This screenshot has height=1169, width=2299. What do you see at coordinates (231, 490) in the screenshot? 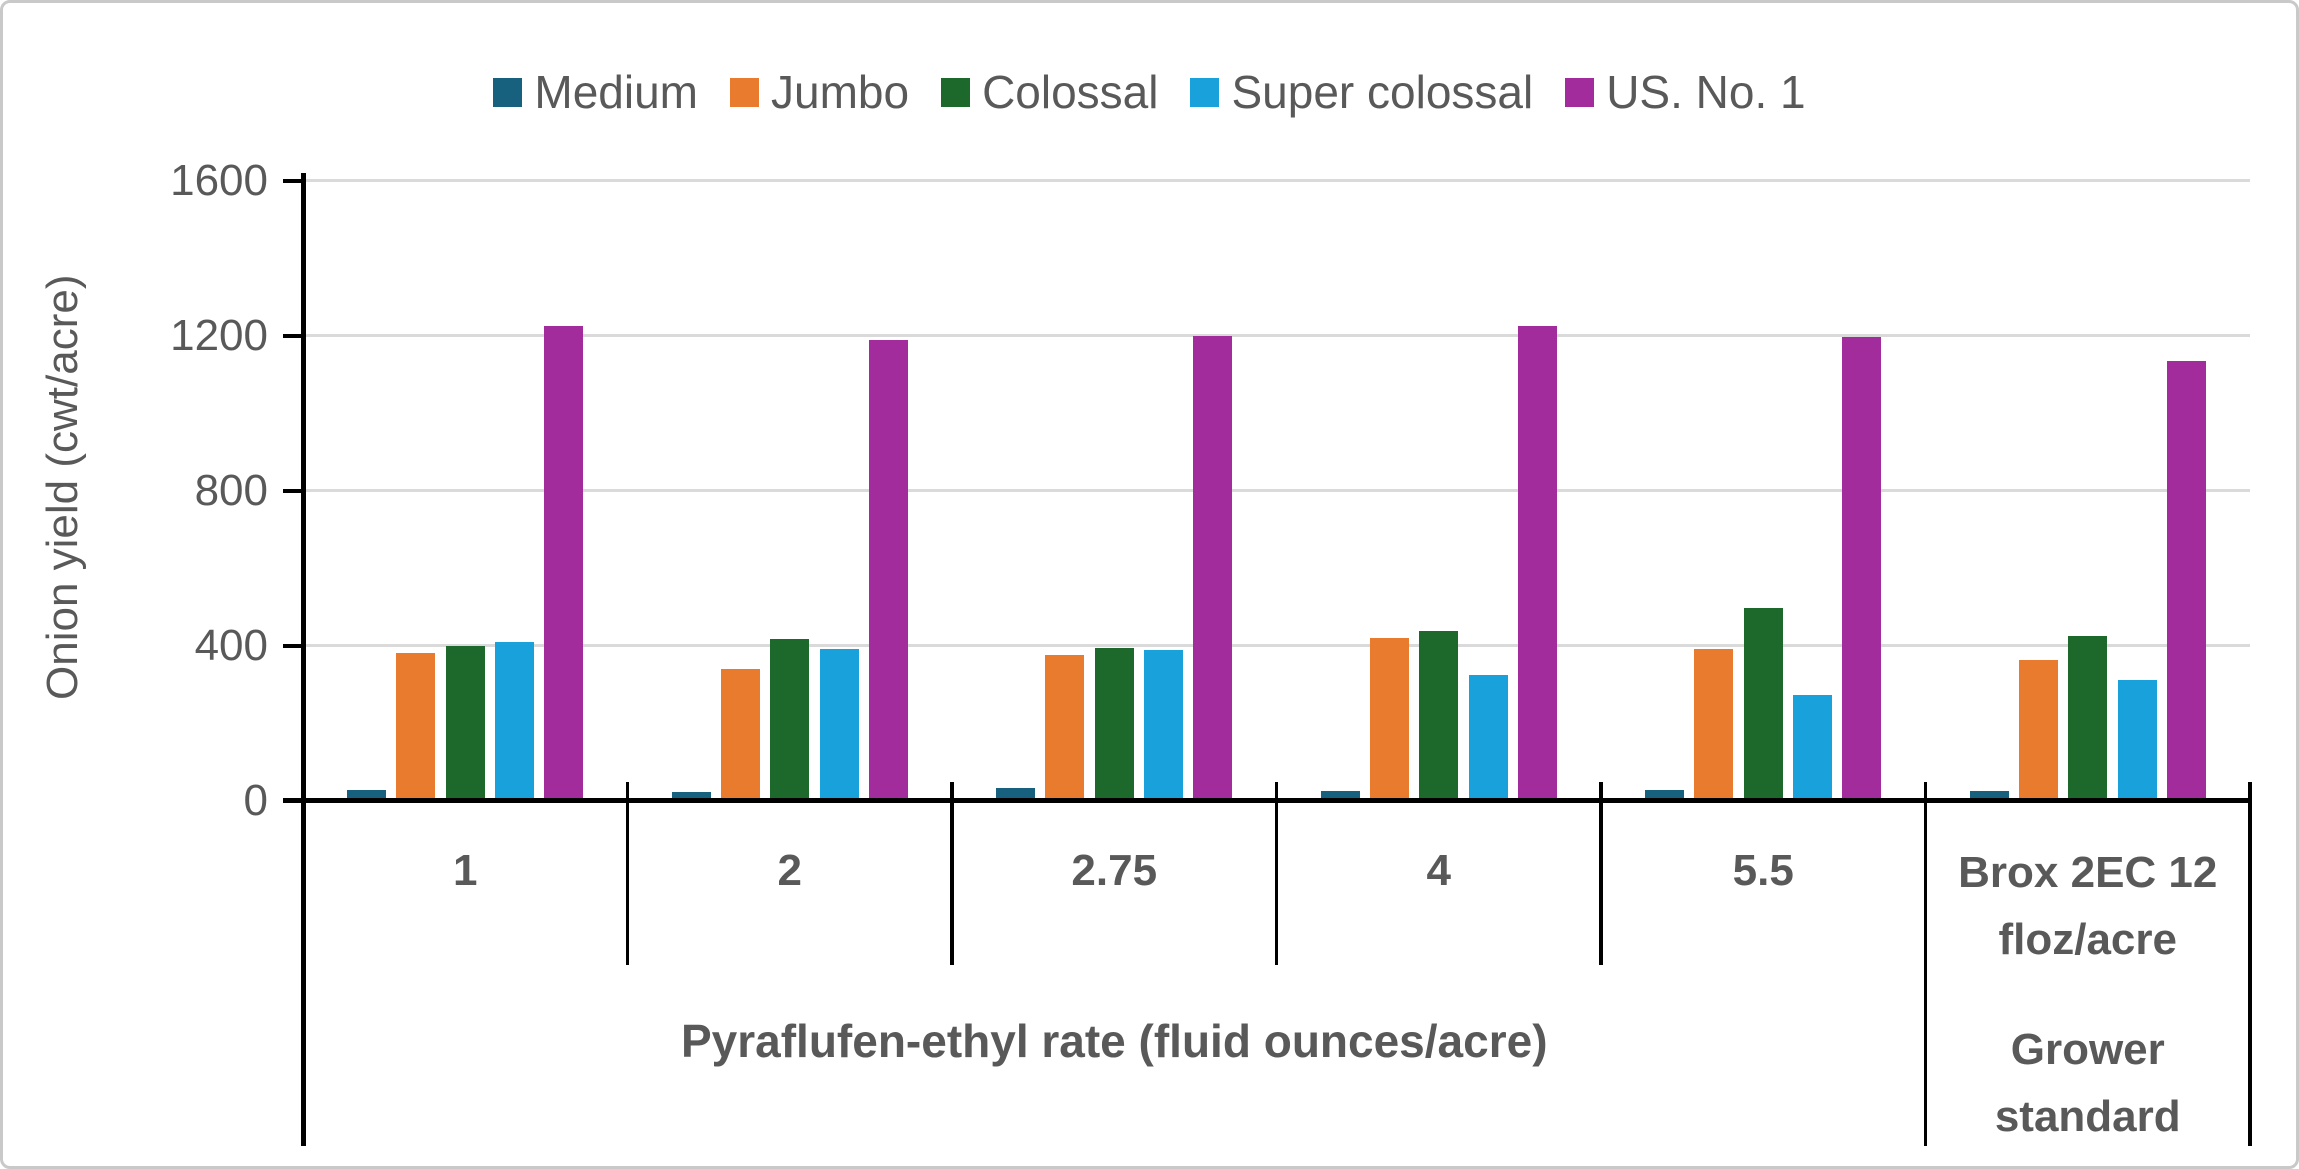
I see `y-tick-label: 800` at bounding box center [231, 490].